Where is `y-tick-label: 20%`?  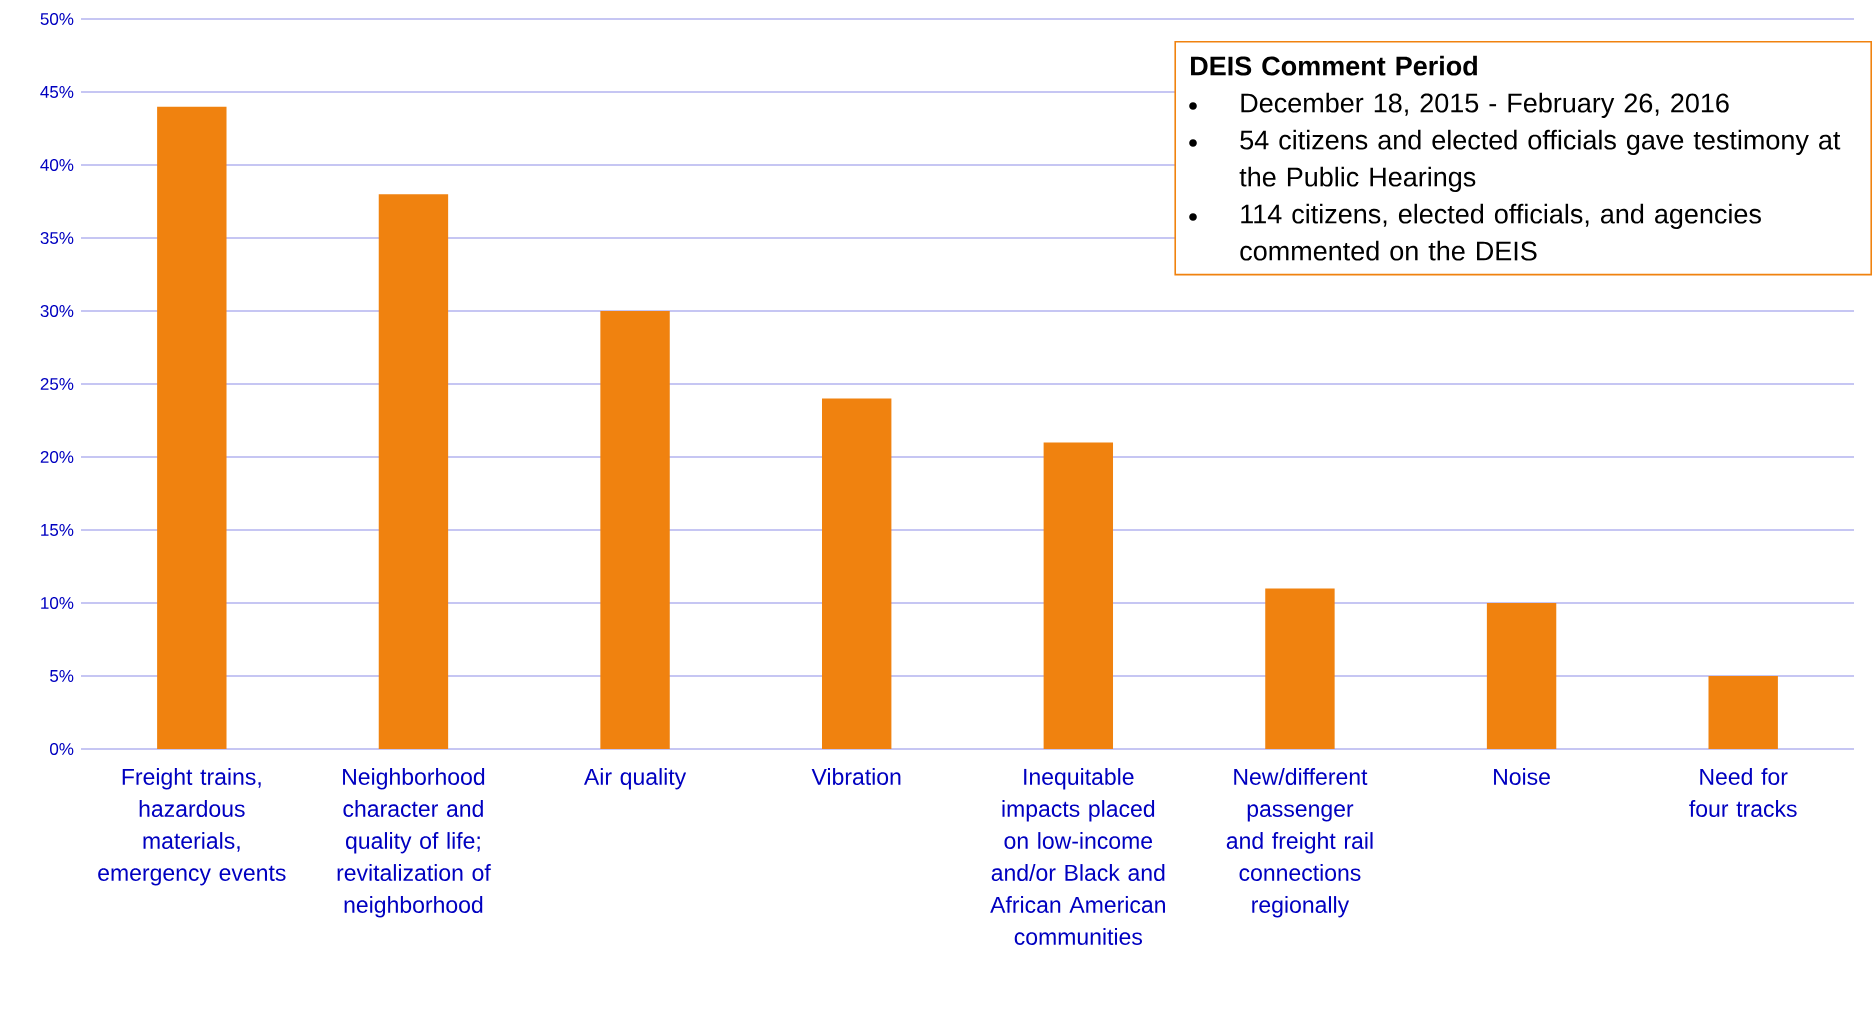
y-tick-label: 20% is located at coordinates (57, 457).